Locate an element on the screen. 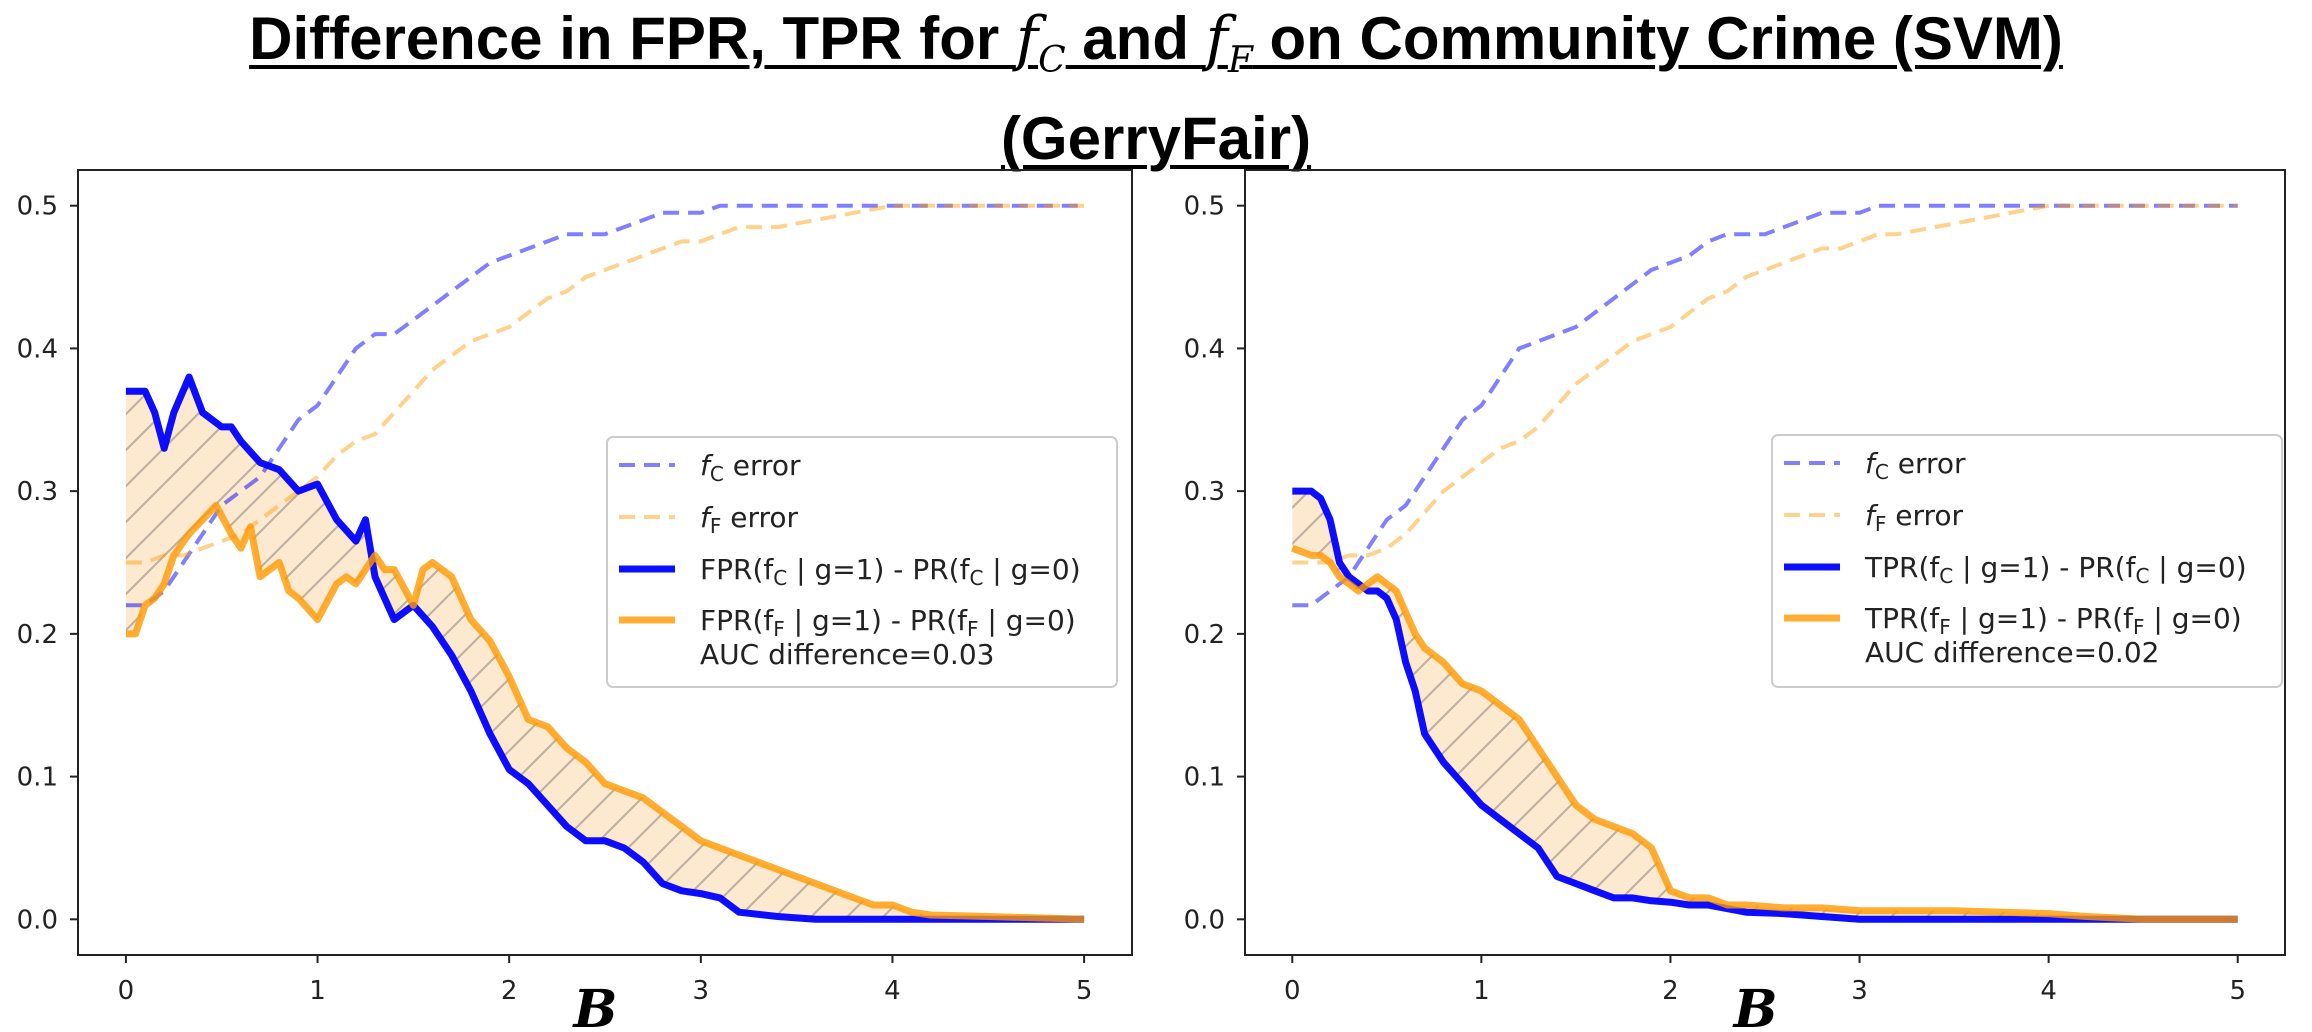  legend-label-fc-diff: TPR(fC | g=1) - PR(fC | g=0) is located at coordinates (2055, 569).